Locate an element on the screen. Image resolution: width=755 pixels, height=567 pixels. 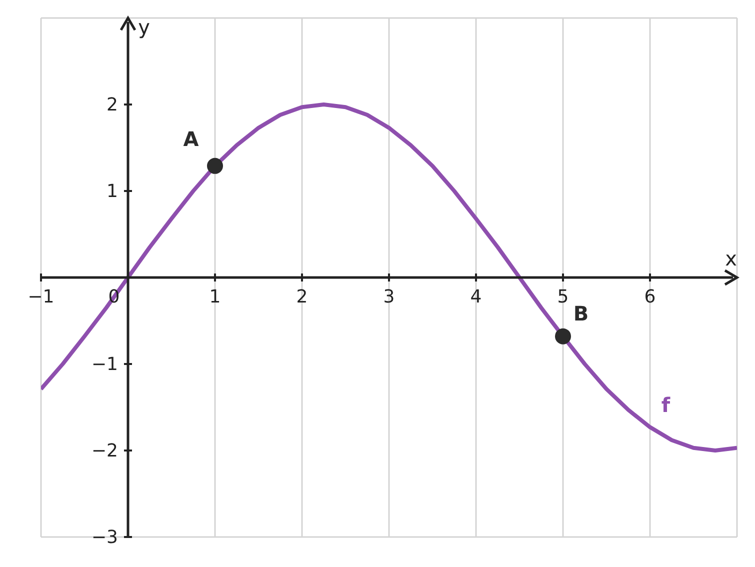
x-axis-title: x is located at coordinates (731, 258).